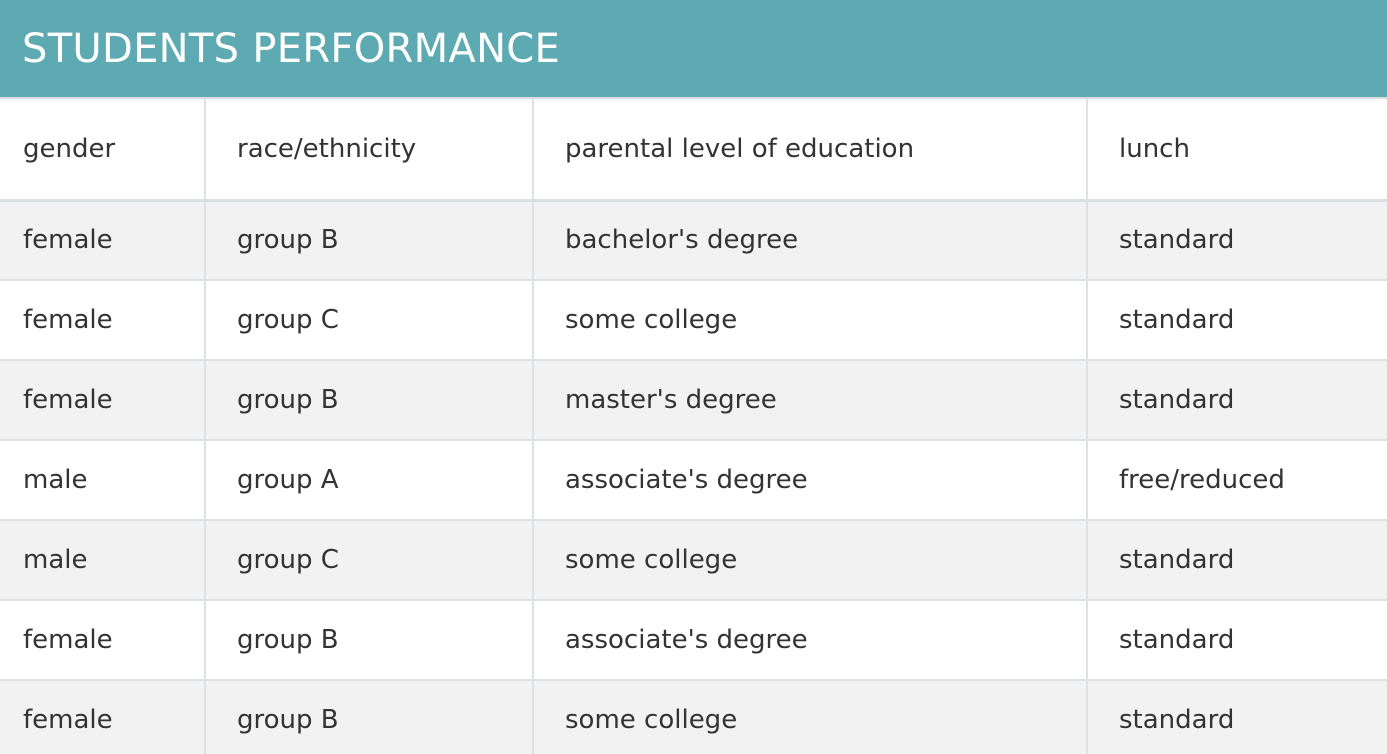  I want to click on page-title: STUDENTS PERFORMANCE, so click(291, 48).